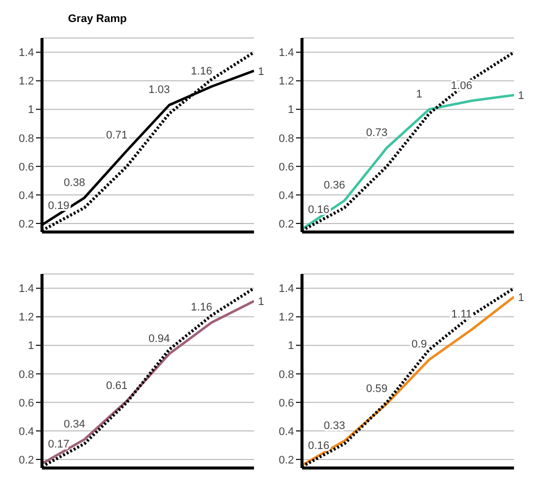 The image size is (536, 482). I want to click on data-label: 0.33, so click(335, 426).